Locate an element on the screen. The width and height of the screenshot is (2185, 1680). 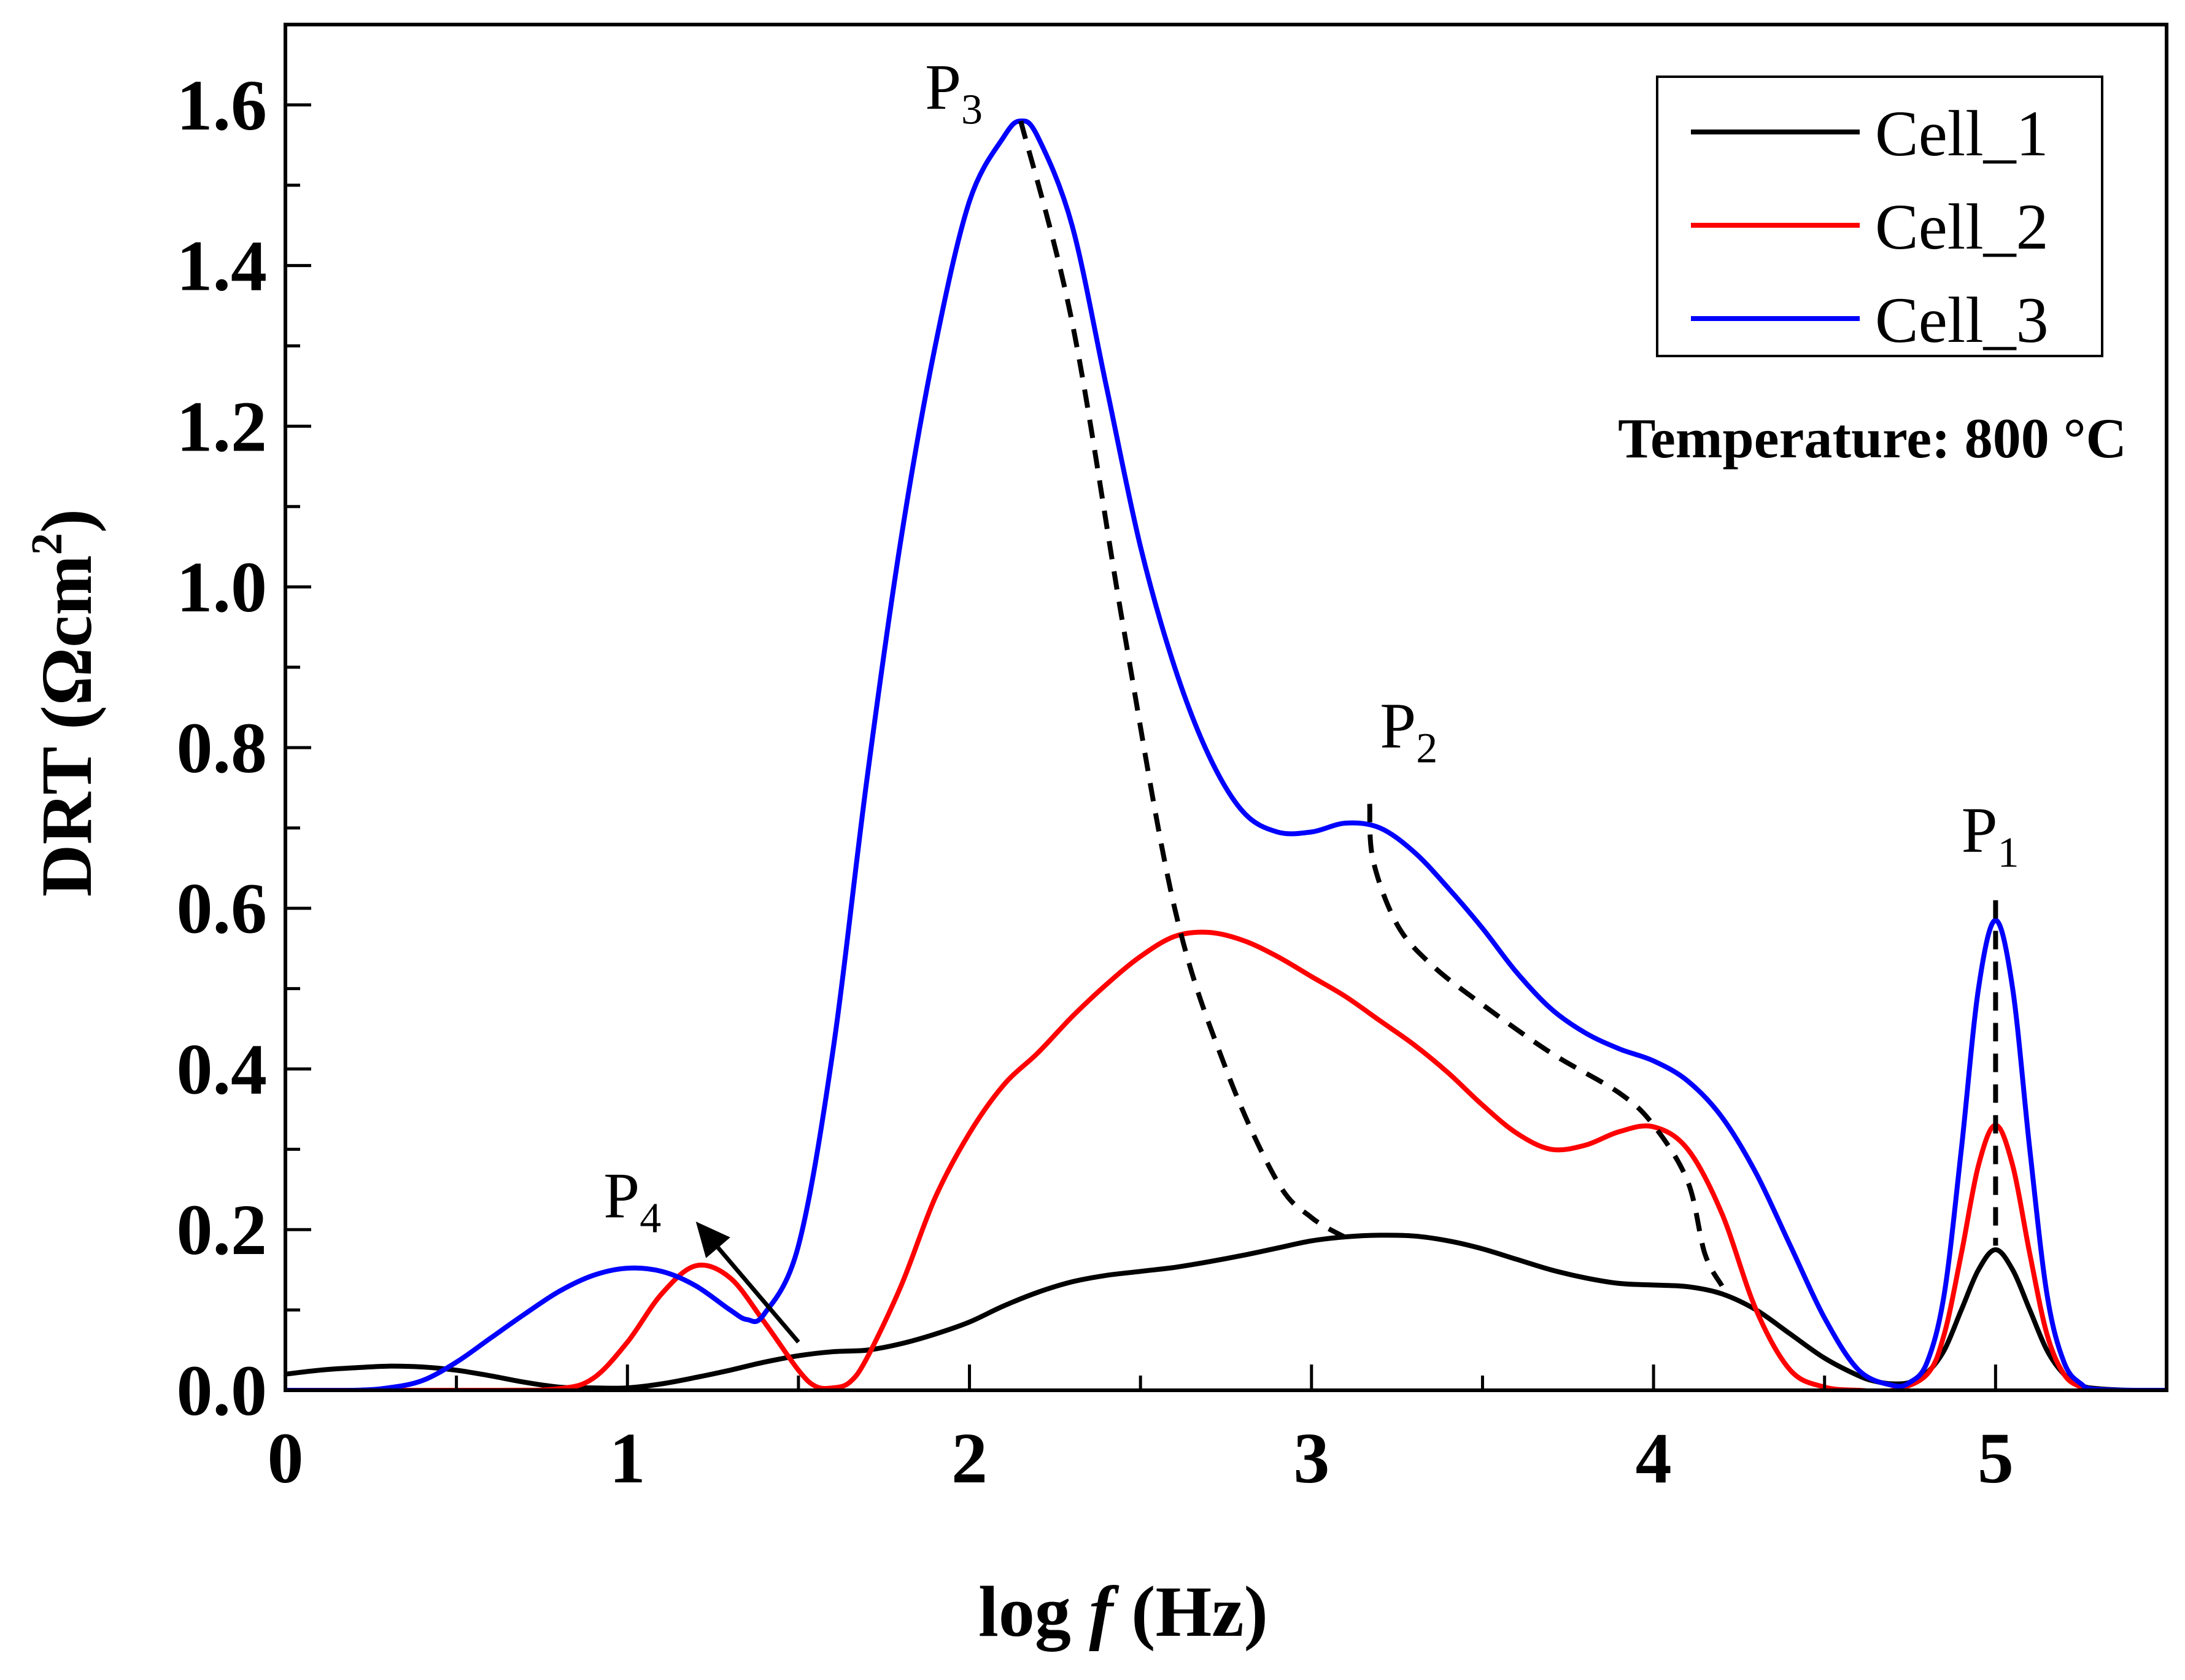
y-tick-label: 1.2 is located at coordinates (223, 426).